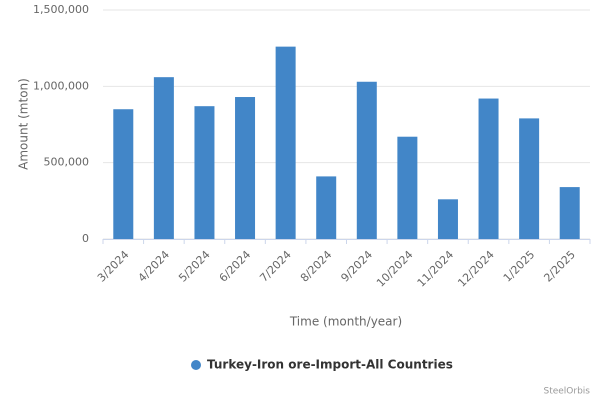  What do you see at coordinates (345, 322) in the screenshot?
I see `x-axis-title: Time (month/year)` at bounding box center [345, 322].